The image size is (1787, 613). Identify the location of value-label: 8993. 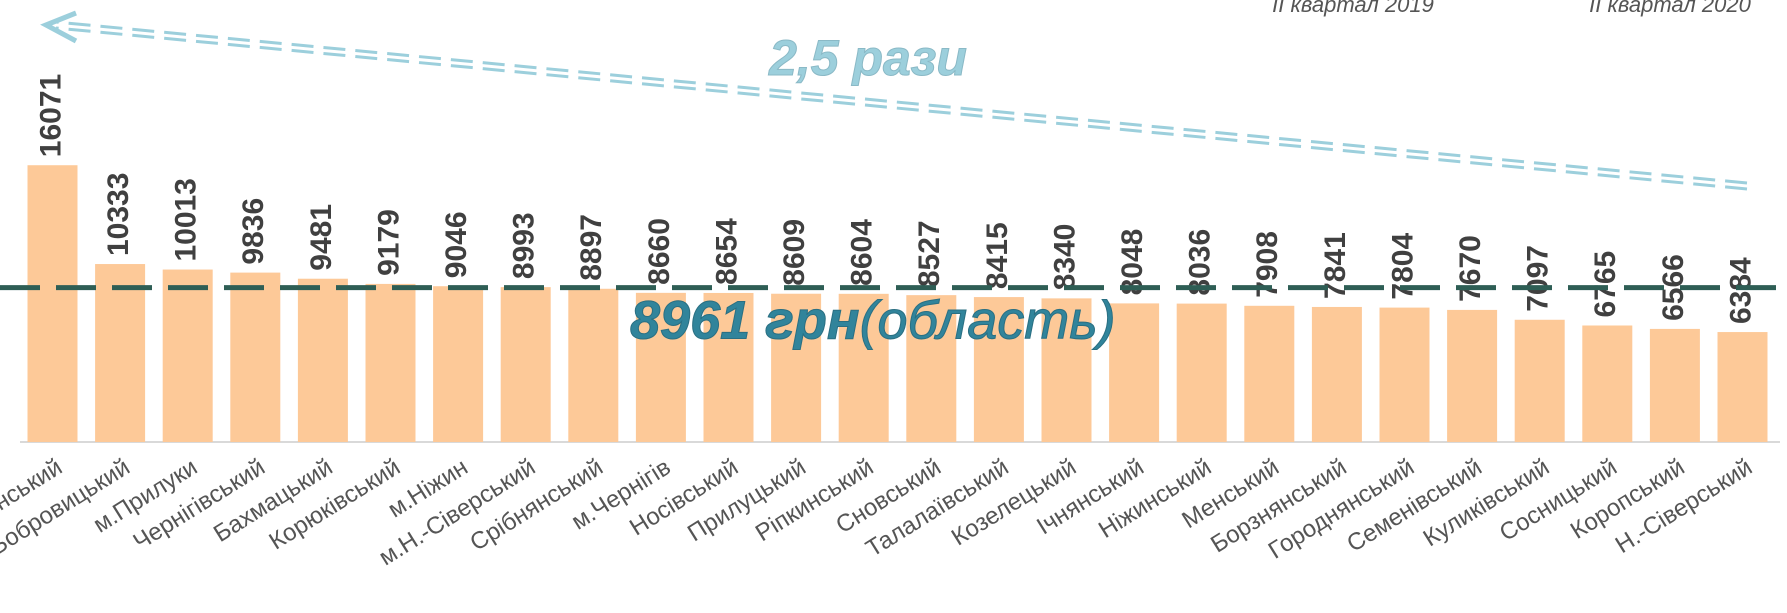
(524, 245).